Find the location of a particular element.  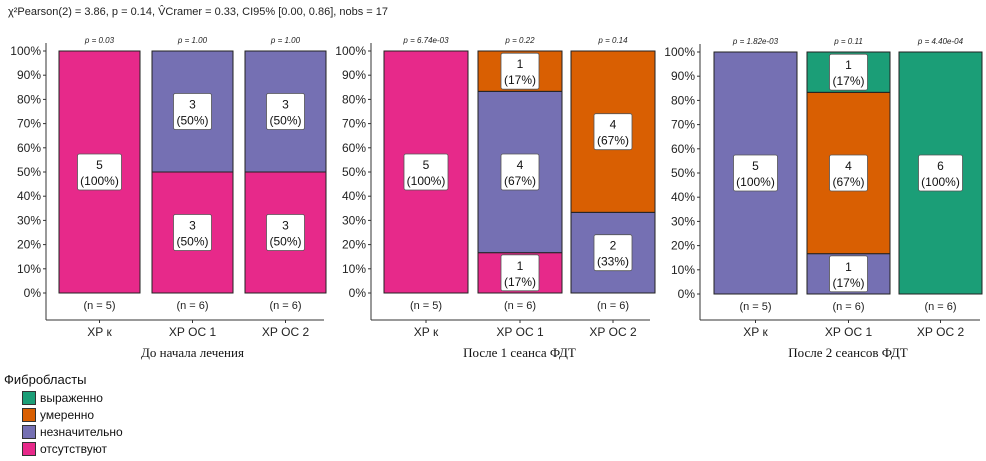

p-value-label: p = 0.14 is located at coordinates (612, 40).